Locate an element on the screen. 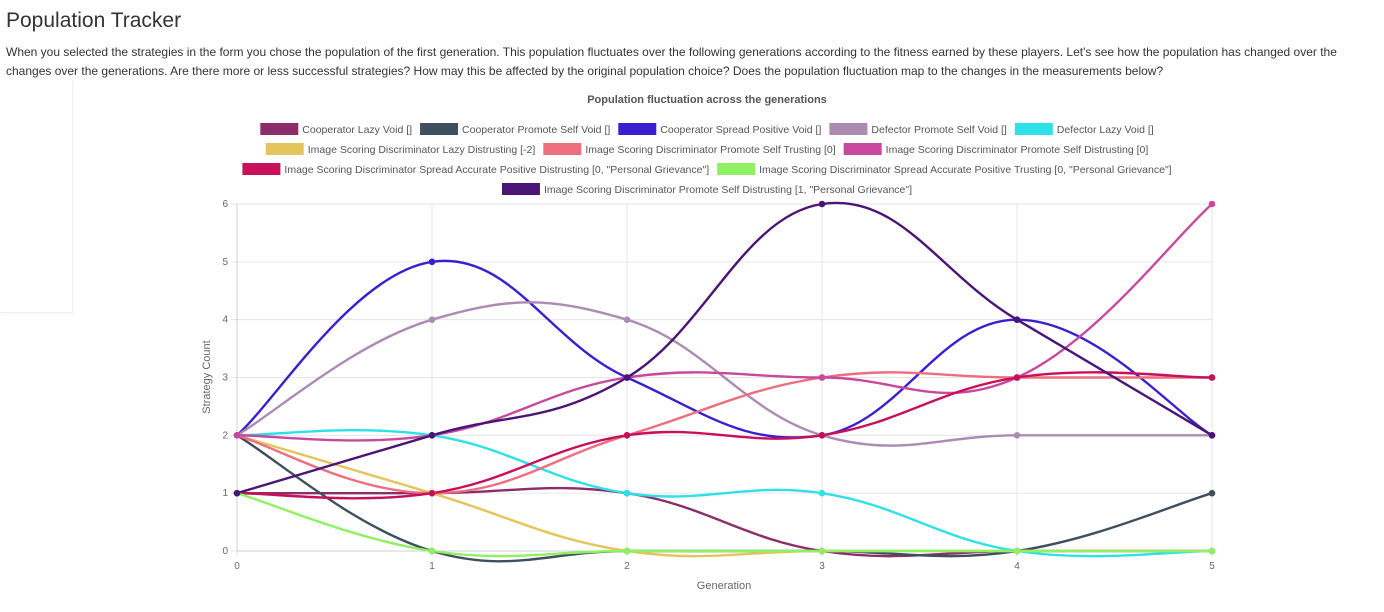 The image size is (1384, 612). x-tick-label: 5 is located at coordinates (1212, 566).